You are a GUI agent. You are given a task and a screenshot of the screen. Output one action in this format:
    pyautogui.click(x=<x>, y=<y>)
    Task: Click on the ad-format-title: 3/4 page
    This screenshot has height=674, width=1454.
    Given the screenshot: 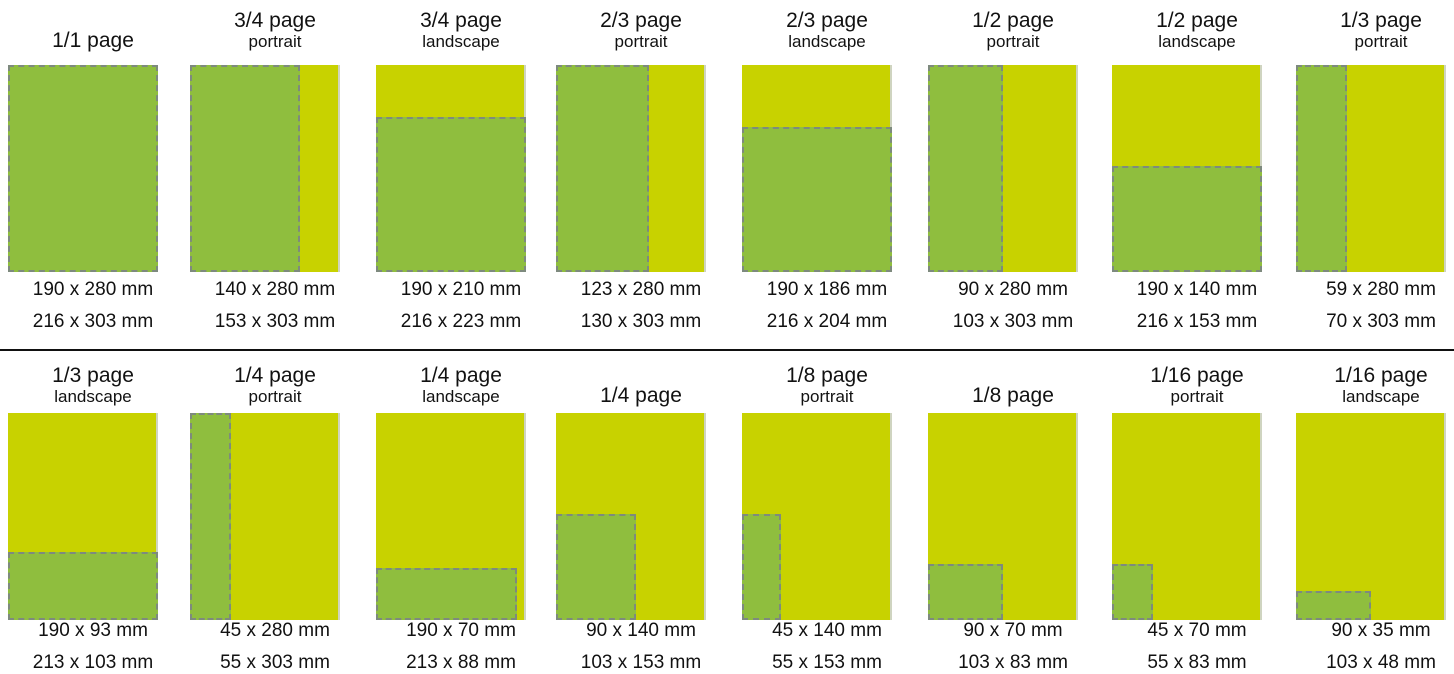 What is the action you would take?
    pyautogui.click(x=275, y=20)
    